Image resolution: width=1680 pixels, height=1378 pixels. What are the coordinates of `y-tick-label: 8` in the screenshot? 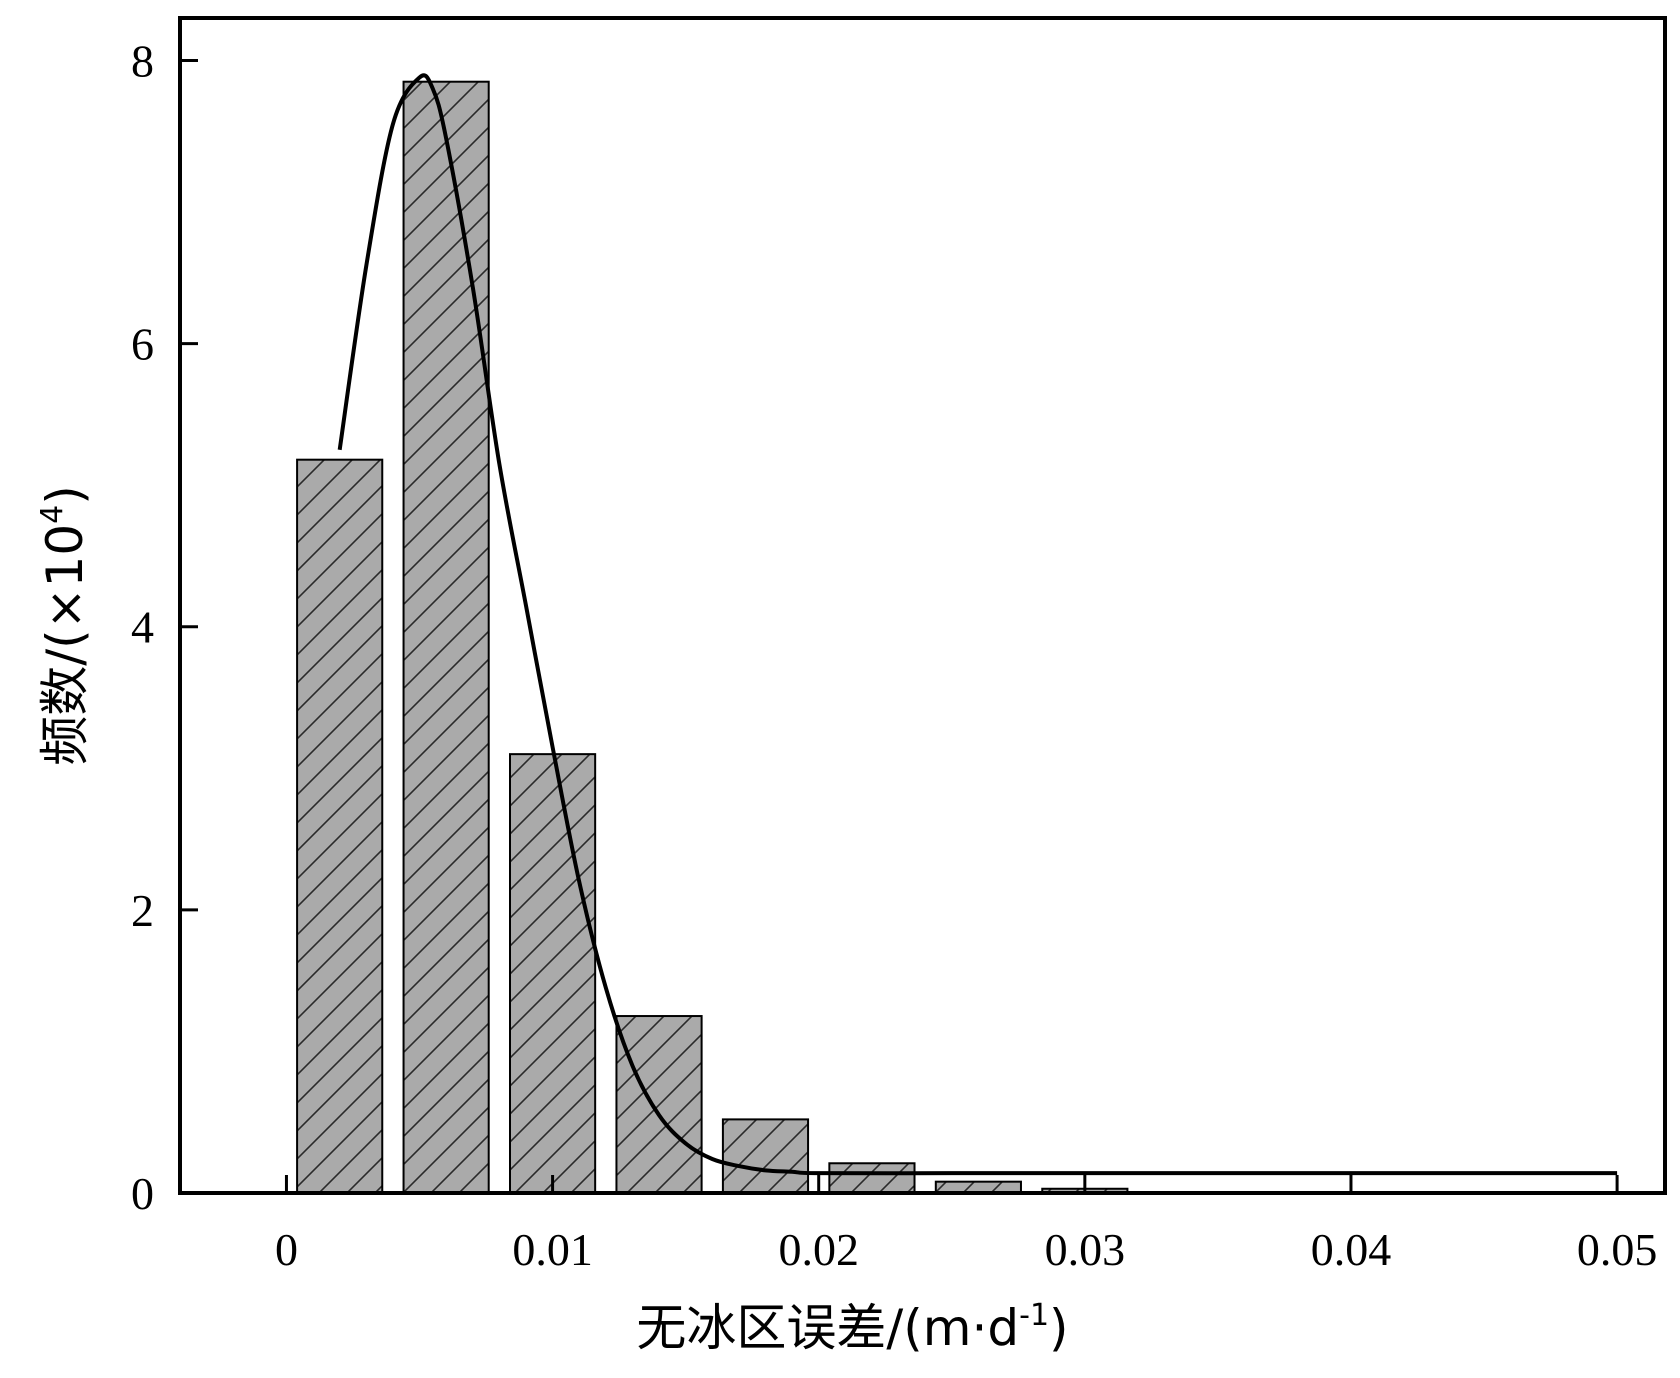 It's located at (142, 60).